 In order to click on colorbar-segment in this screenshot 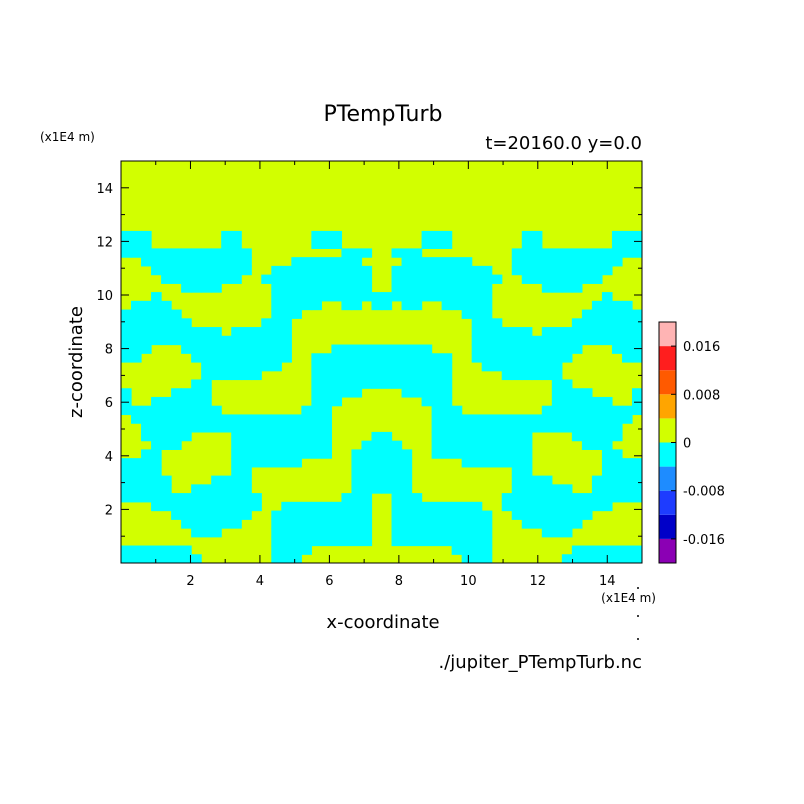, I will do `click(667, 526)`.